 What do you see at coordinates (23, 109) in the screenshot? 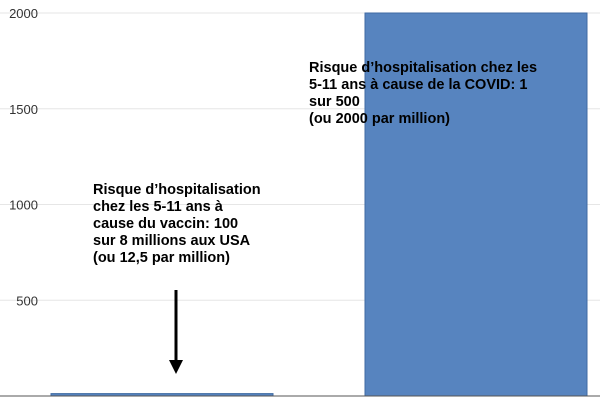
I see `y-tick-label-1500: 1500` at bounding box center [23, 109].